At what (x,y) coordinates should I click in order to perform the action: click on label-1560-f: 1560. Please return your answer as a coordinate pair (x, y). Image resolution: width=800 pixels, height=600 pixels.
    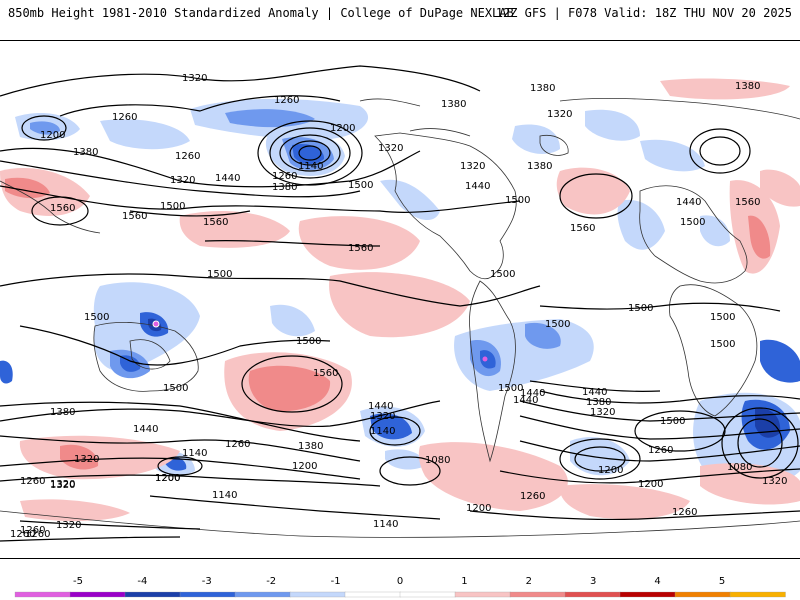
    Looking at the image, I should click on (747, 202).